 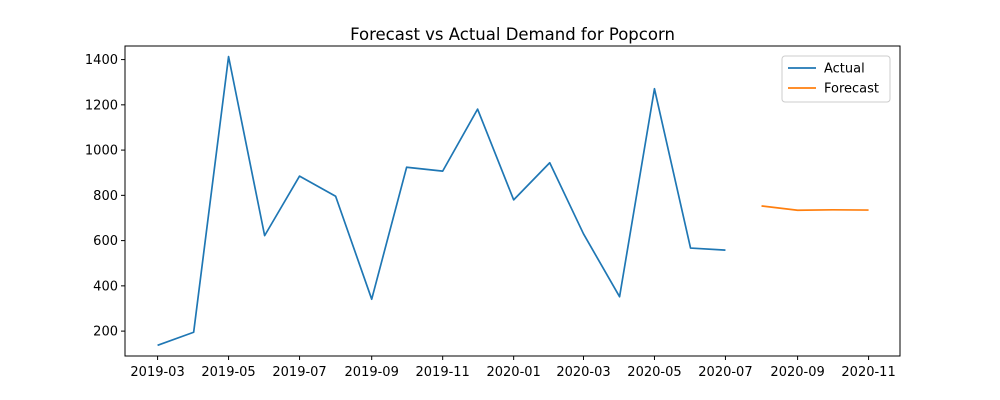 I want to click on x-tick-label: 2019-11, so click(x=443, y=372).